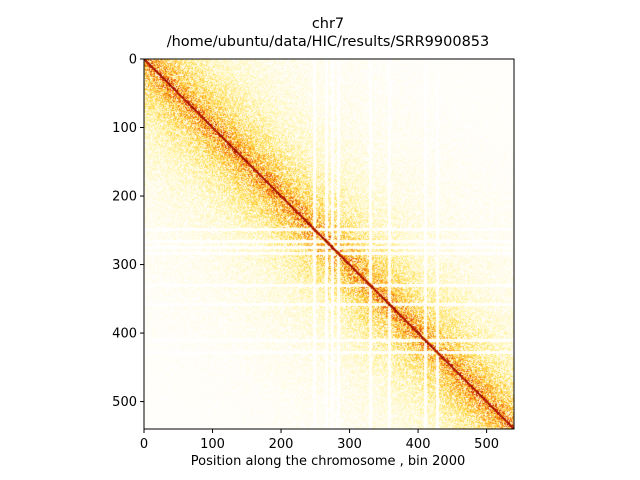 The height and width of the screenshot is (480, 640). Describe the element at coordinates (328, 24) in the screenshot. I see `chart-title-chromosome: chr7` at that location.